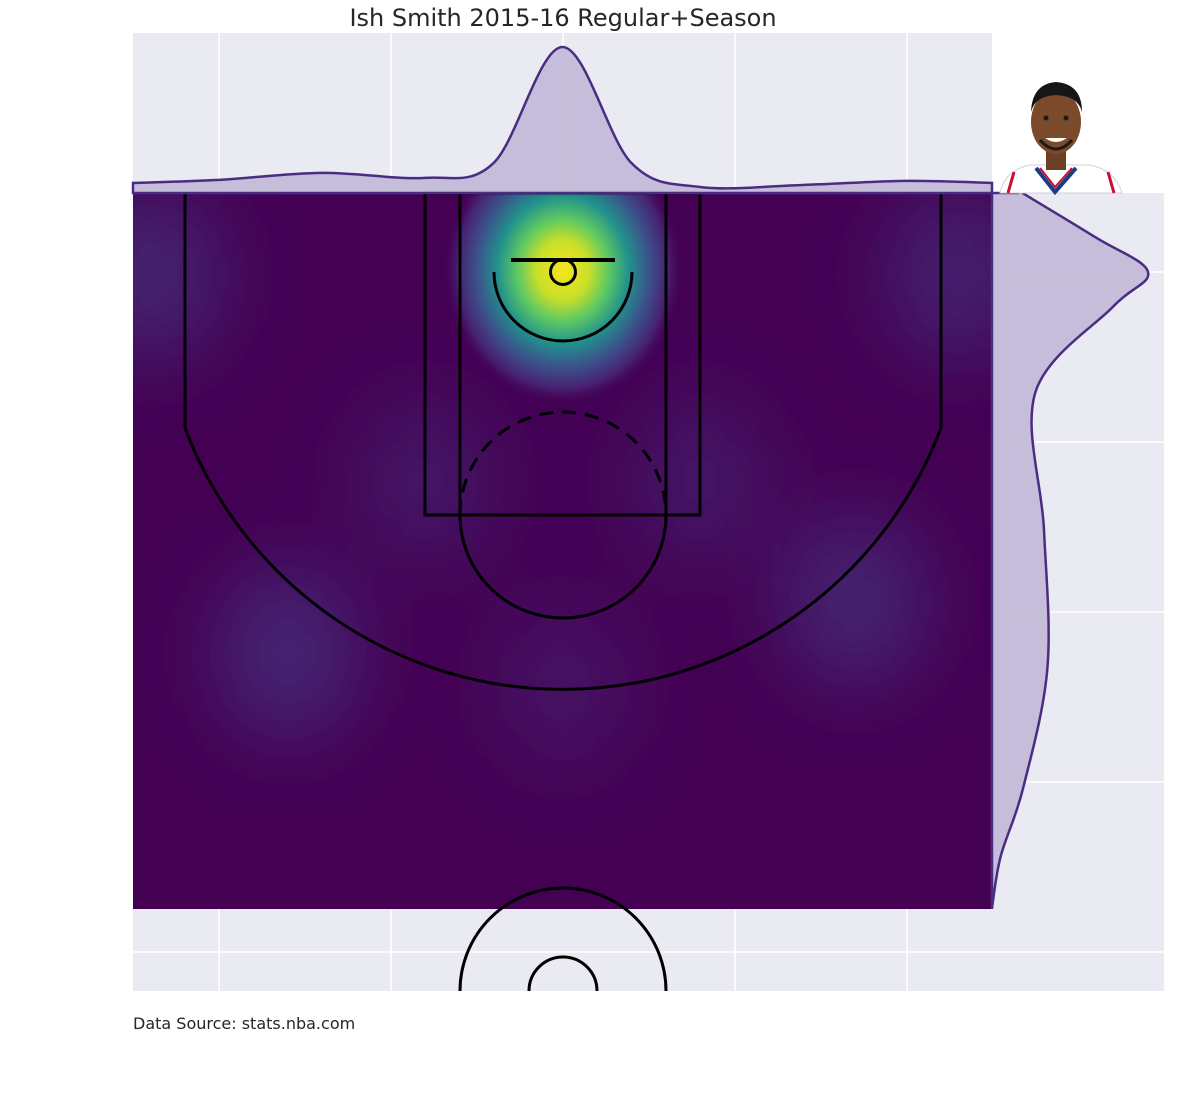 The height and width of the screenshot is (1100, 1200). What do you see at coordinates (563, 567) in the screenshot?
I see `free-throw-top` at bounding box center [563, 567].